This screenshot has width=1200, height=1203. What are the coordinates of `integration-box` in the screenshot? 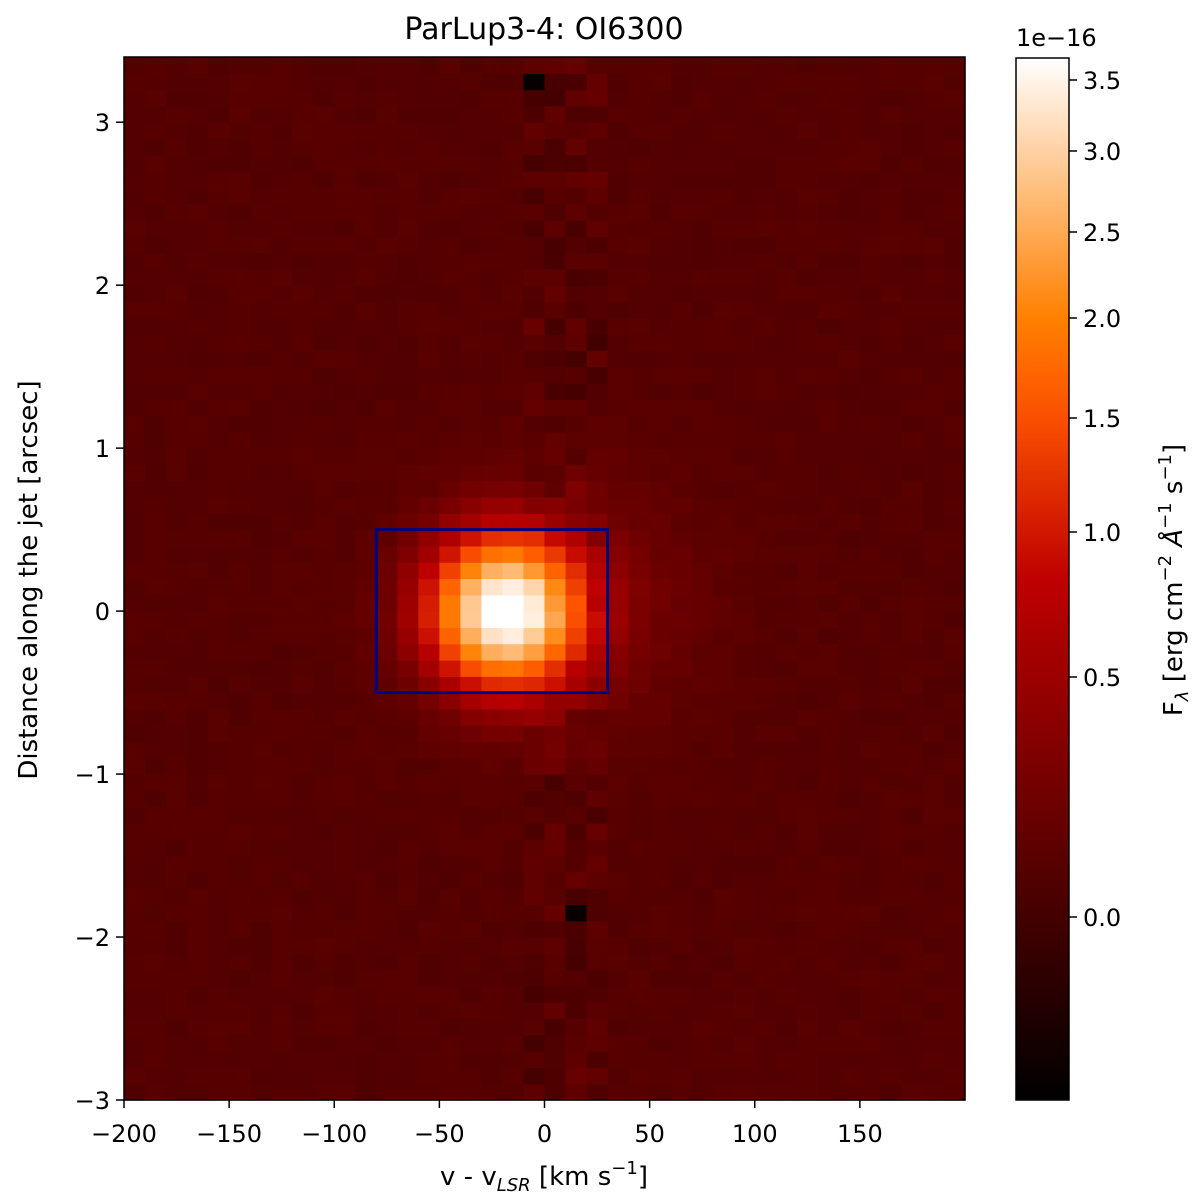 It's located at (492, 611).